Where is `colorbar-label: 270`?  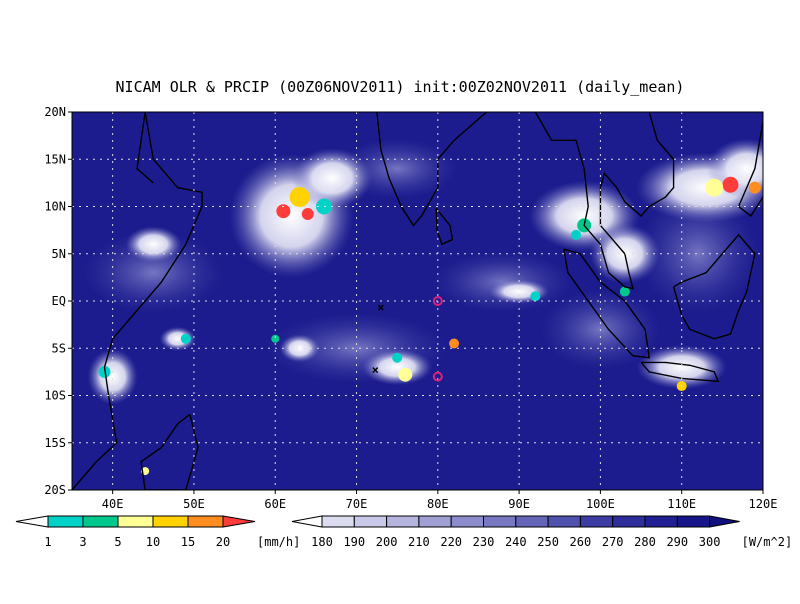
colorbar-label: 270 is located at coordinates (613, 542).